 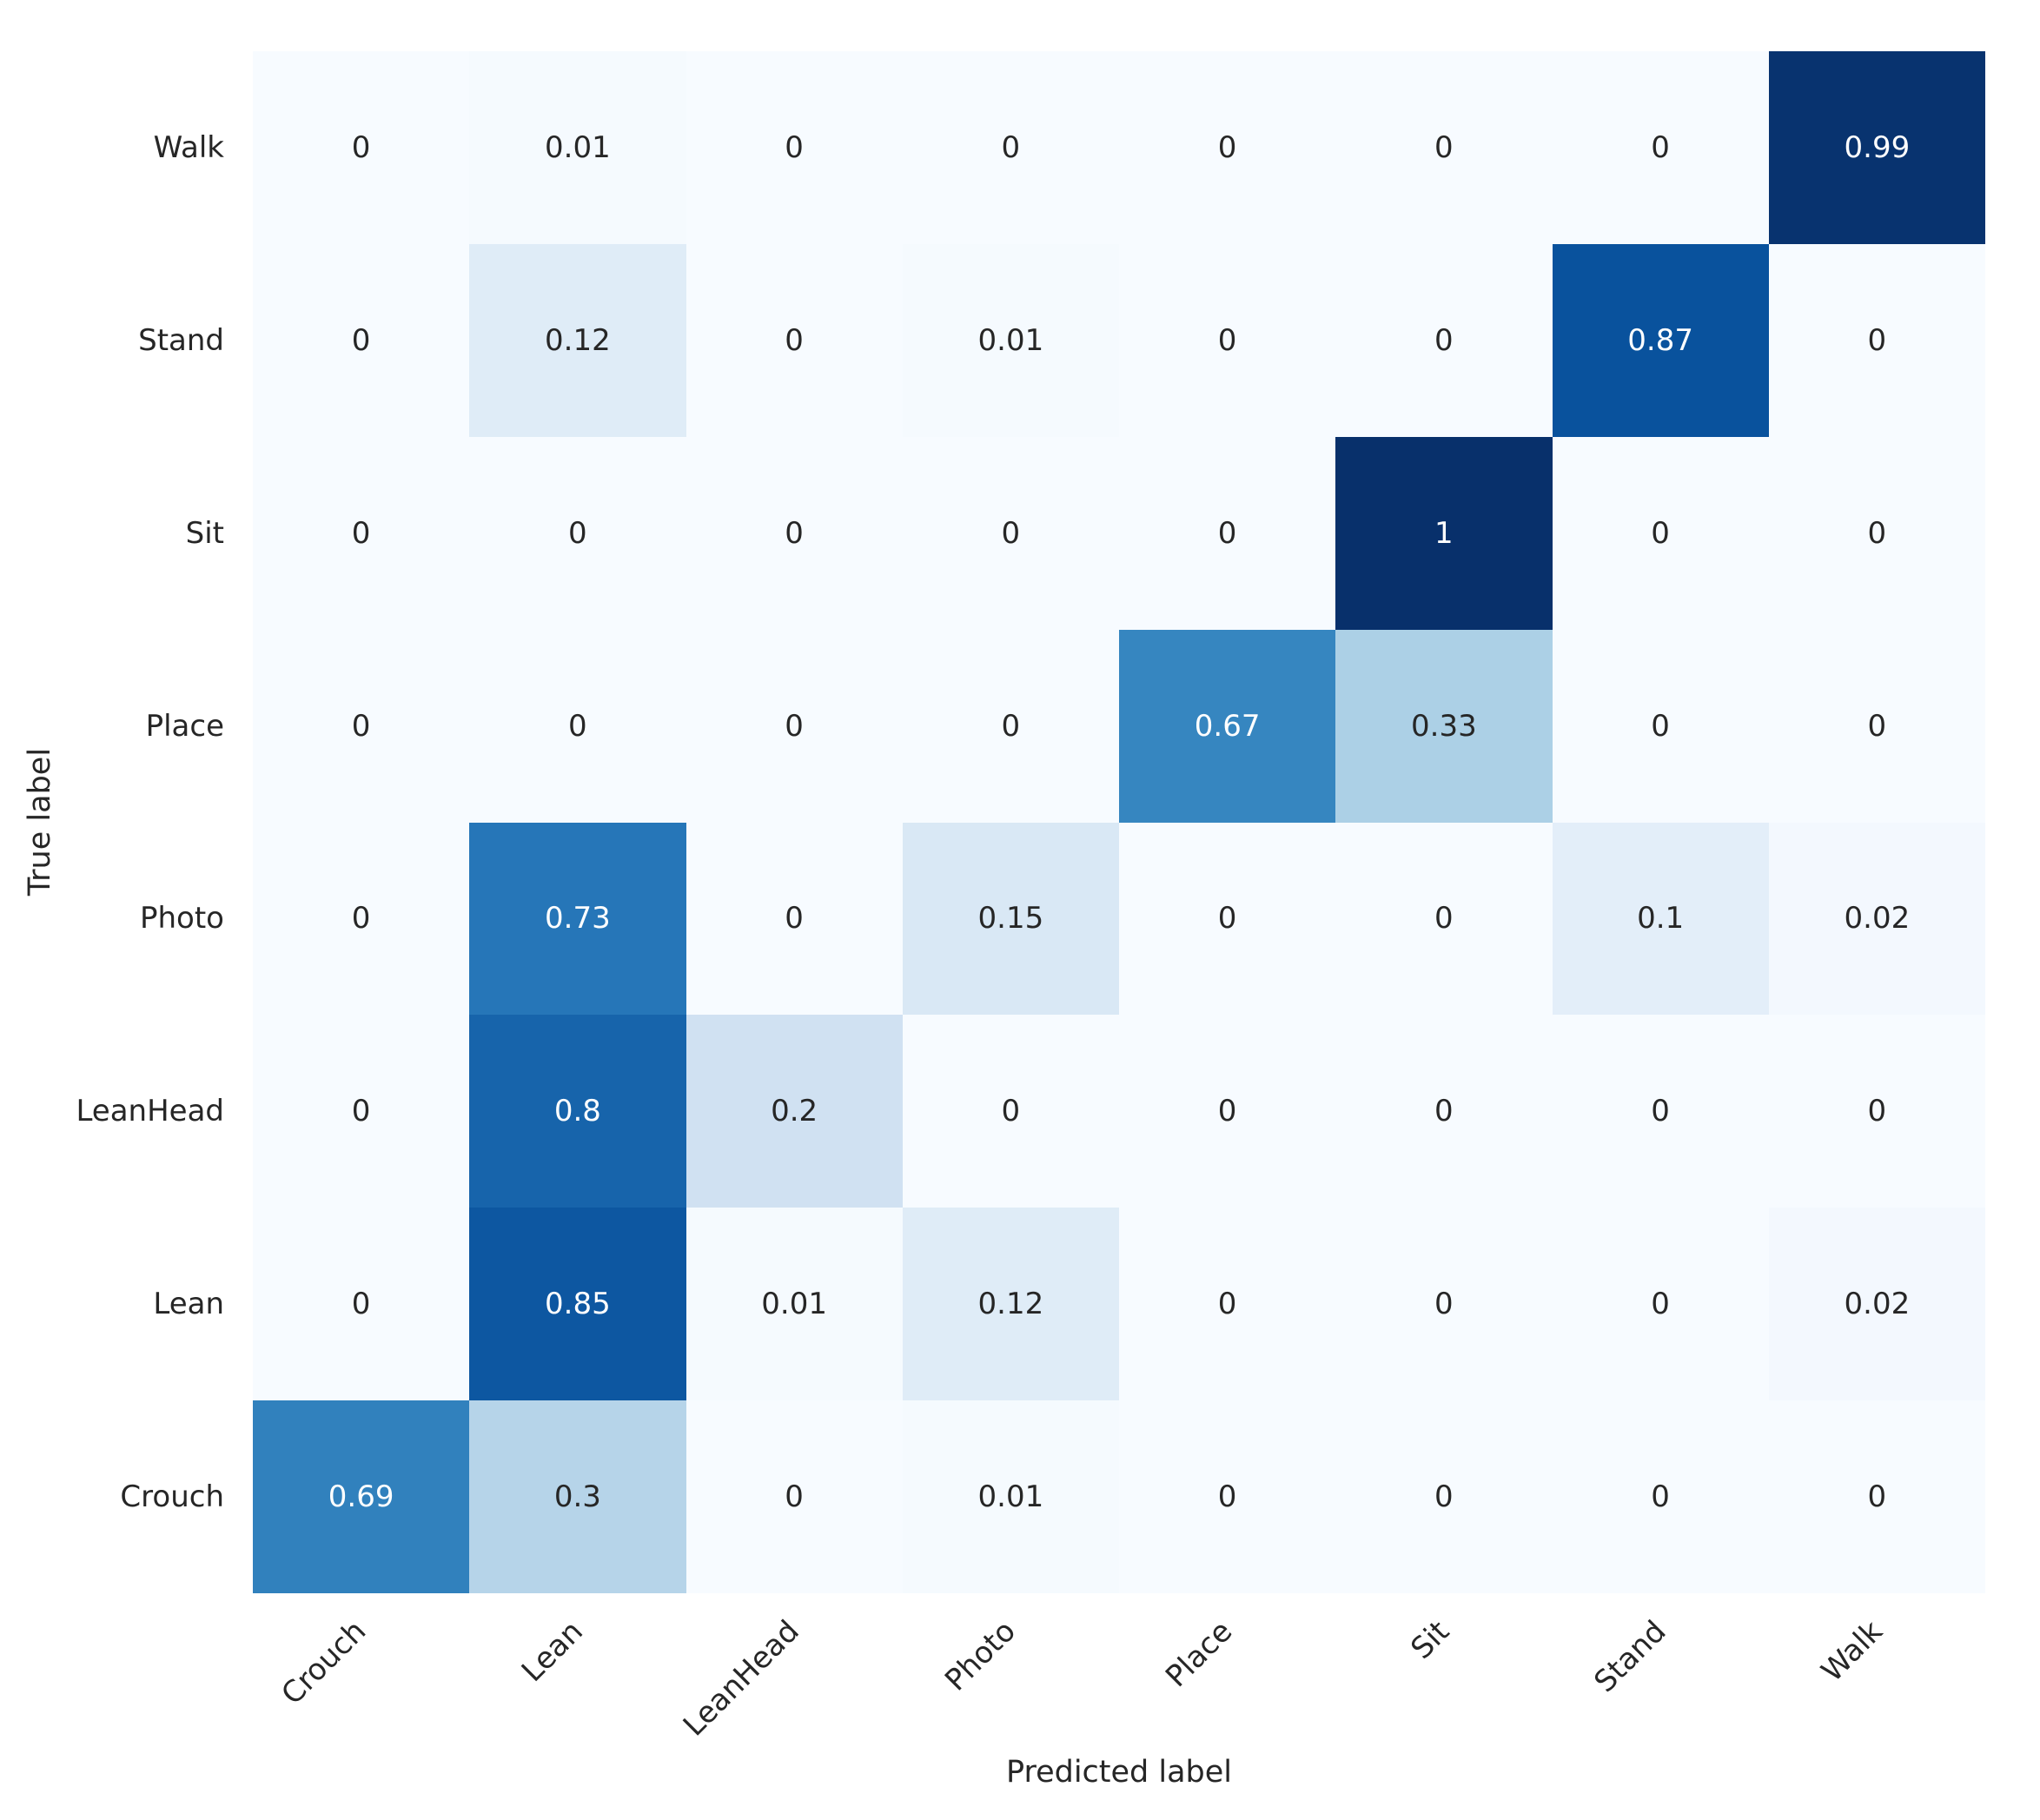 What do you see at coordinates (361, 1497) in the screenshot?
I see `cell-value: 0.69` at bounding box center [361, 1497].